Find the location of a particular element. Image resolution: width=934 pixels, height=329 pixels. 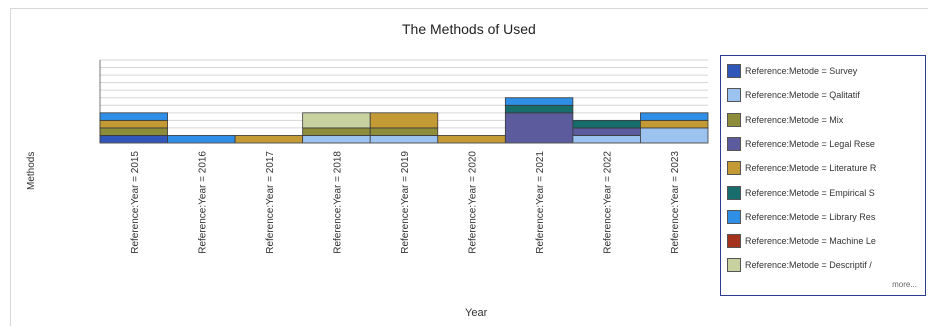

legend-item: Reference:Metode = Literature R is located at coordinates (801, 168).